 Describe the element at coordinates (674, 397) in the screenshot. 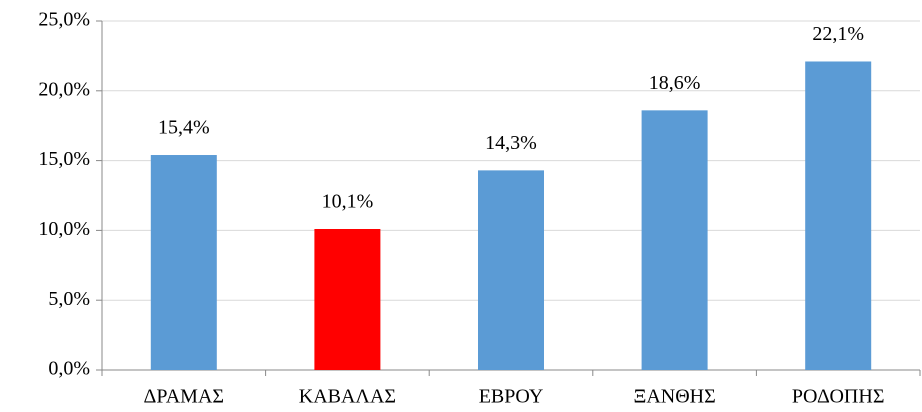

I see `x-tick-label: ΞΑΝΘΗΣ` at that location.